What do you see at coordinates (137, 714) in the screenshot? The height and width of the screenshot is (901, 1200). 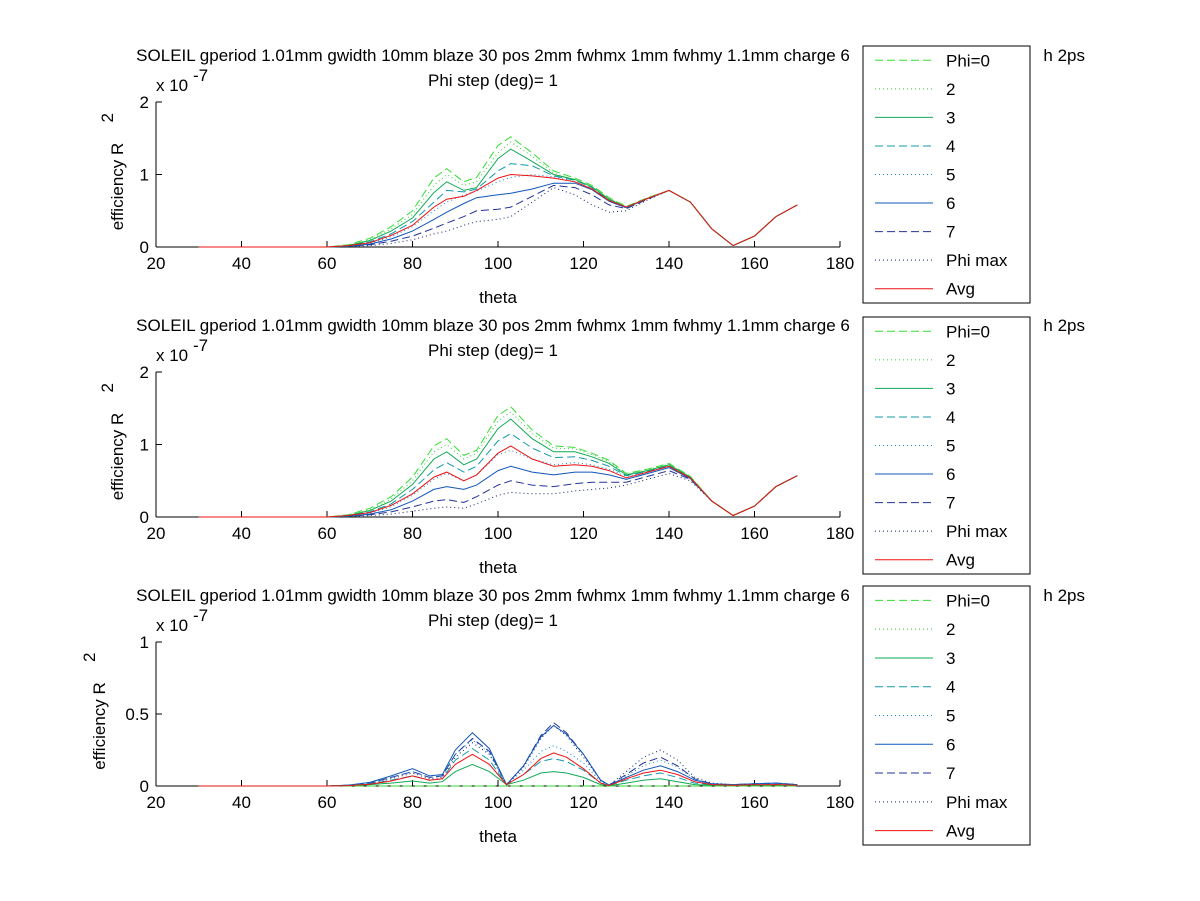 I see `y-tick-label: 0.5` at bounding box center [137, 714].